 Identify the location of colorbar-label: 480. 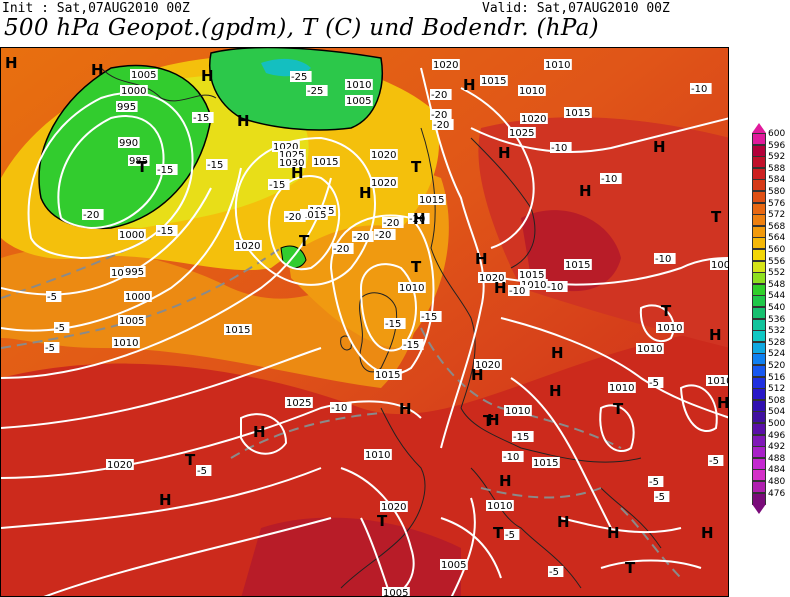
(777, 482).